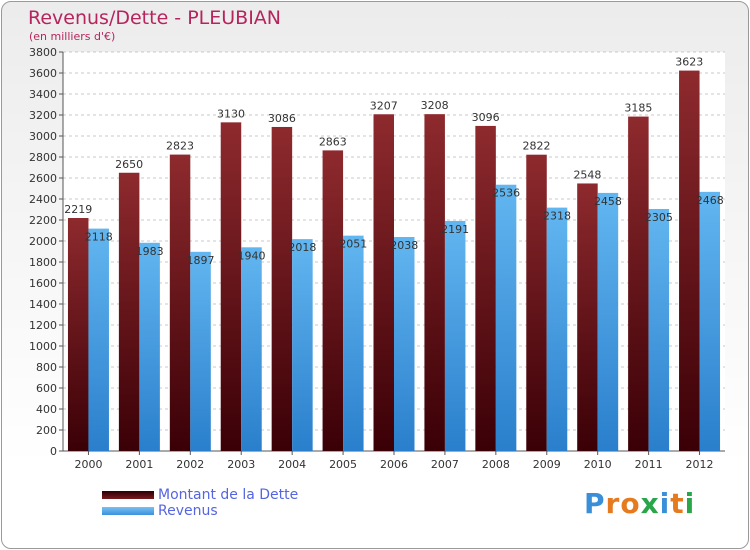  Describe the element at coordinates (650, 503) in the screenshot. I see `logo-letter: x` at that location.